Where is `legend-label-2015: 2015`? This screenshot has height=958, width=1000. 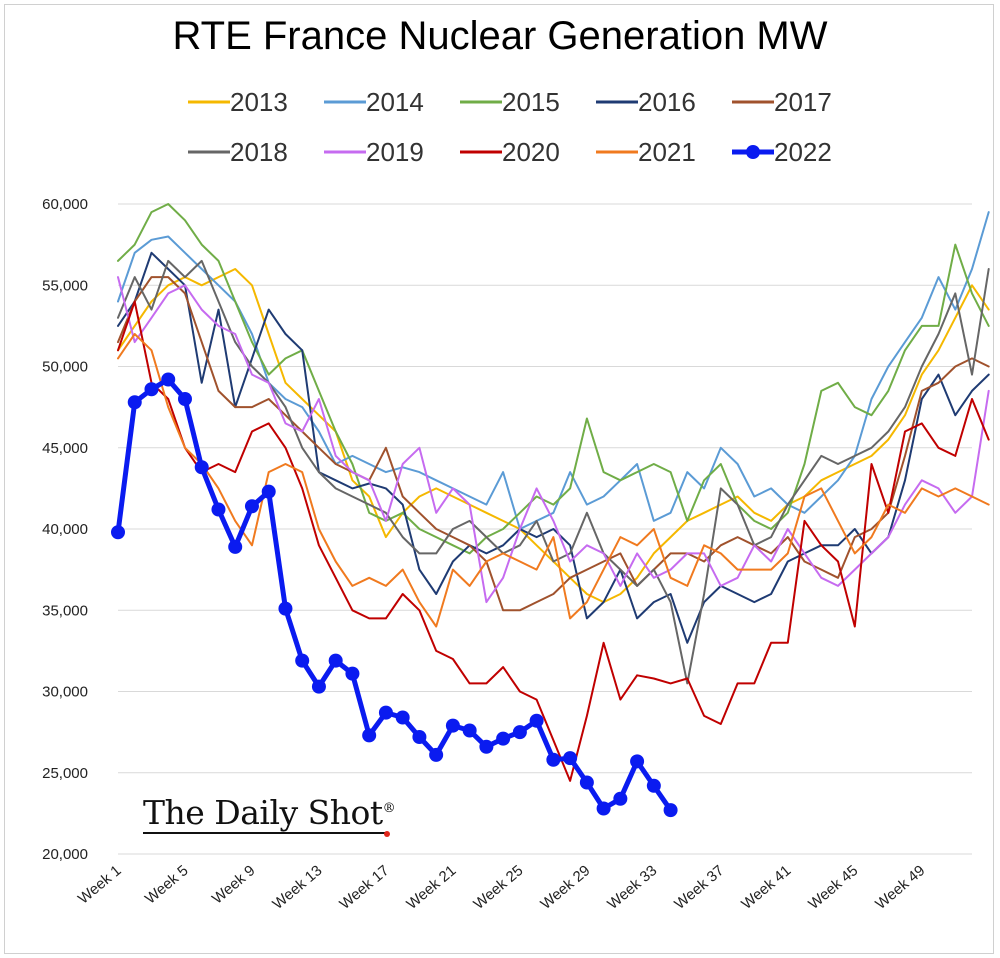 legend-label-2015: 2015 is located at coordinates (531, 102).